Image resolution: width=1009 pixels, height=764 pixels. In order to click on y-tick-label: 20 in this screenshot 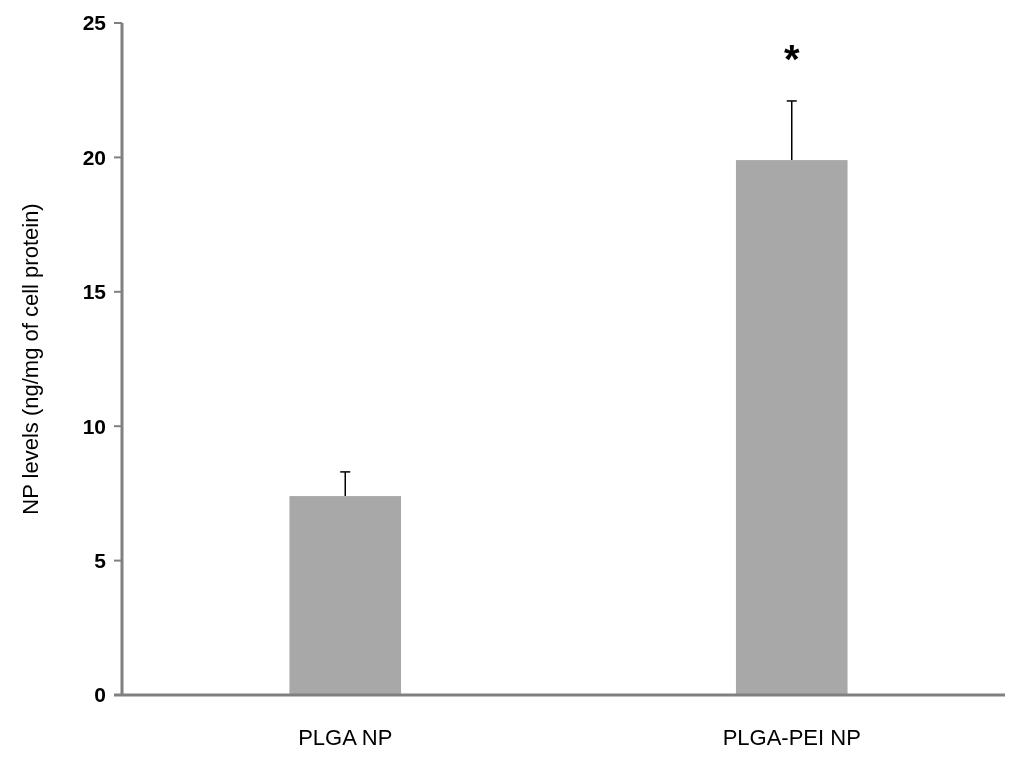, I will do `click(94, 157)`.